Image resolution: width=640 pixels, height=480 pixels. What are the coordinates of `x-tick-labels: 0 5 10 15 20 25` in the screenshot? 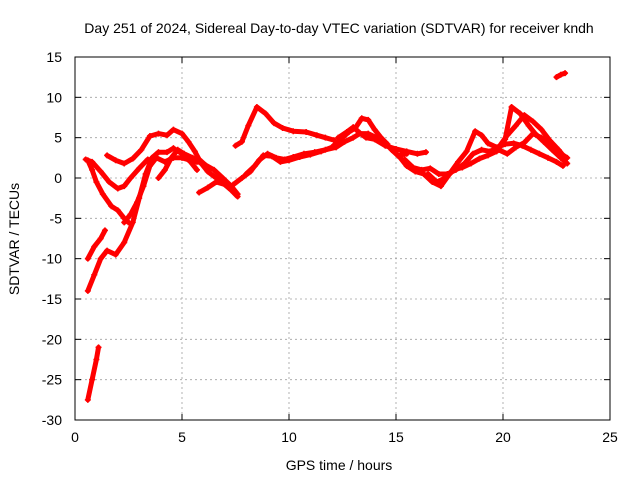 It's located at (344, 437).